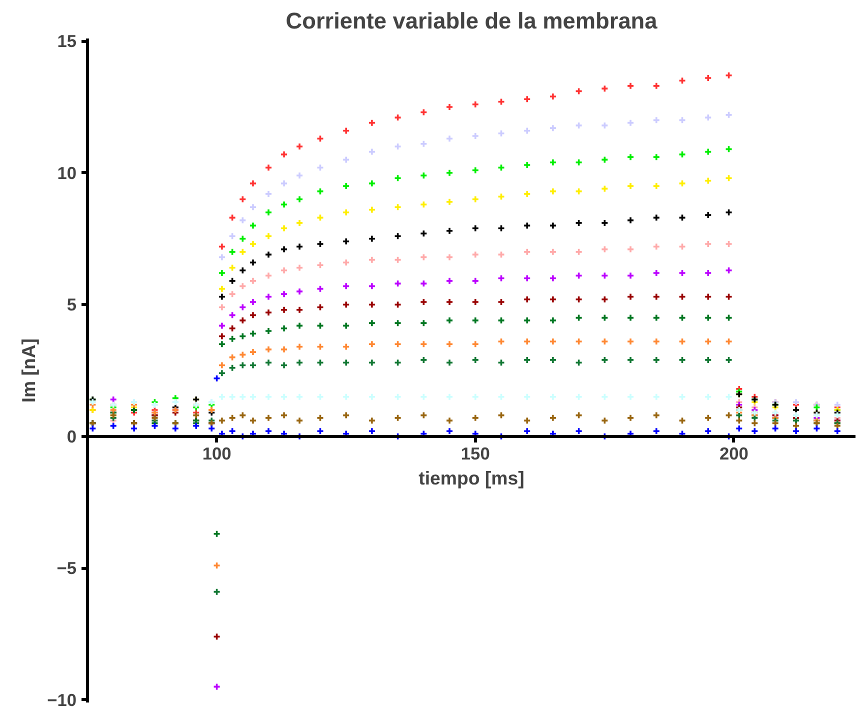 The width and height of the screenshot is (865, 719). I want to click on x-tick-label: 200, so click(734, 453).